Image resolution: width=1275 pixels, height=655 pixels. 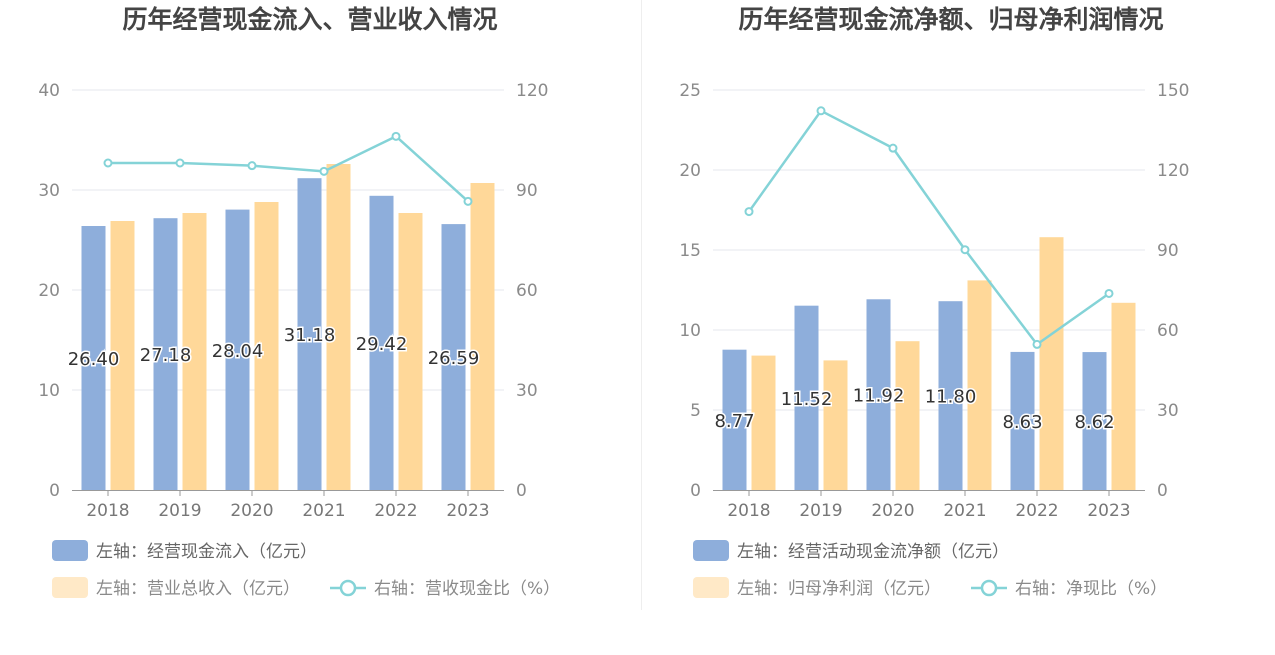 I want to click on bar-data-label: 11.52, so click(x=807, y=399).